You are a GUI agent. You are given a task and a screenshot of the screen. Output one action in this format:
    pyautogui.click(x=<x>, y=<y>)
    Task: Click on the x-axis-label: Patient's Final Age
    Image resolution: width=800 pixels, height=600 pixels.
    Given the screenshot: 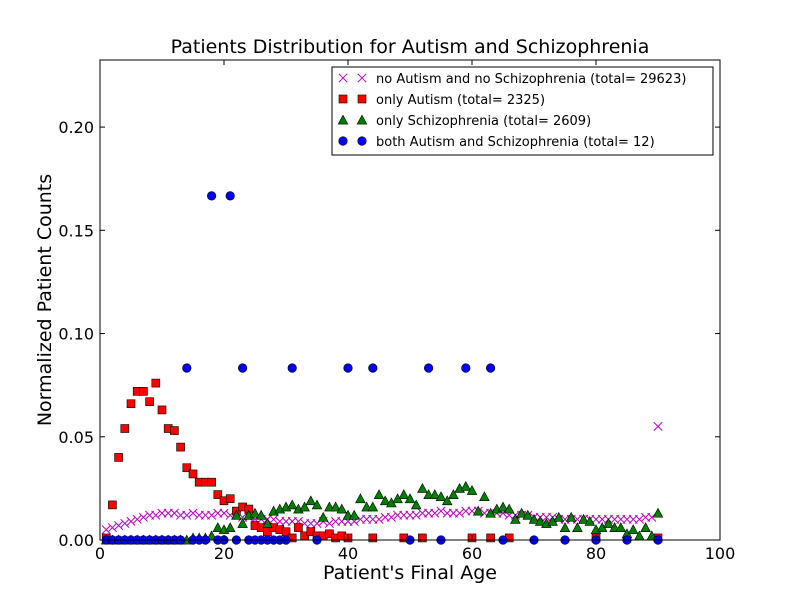 What is the action you would take?
    pyautogui.click(x=410, y=573)
    